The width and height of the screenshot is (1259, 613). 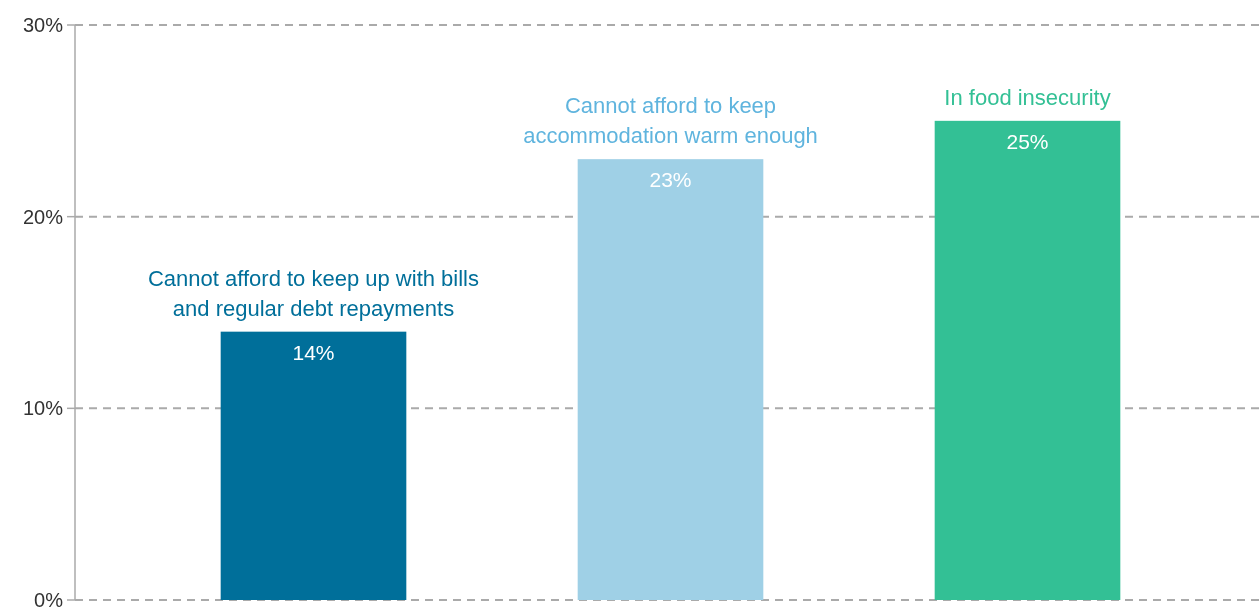 I want to click on y-tick-label: 30%, so click(x=43, y=25).